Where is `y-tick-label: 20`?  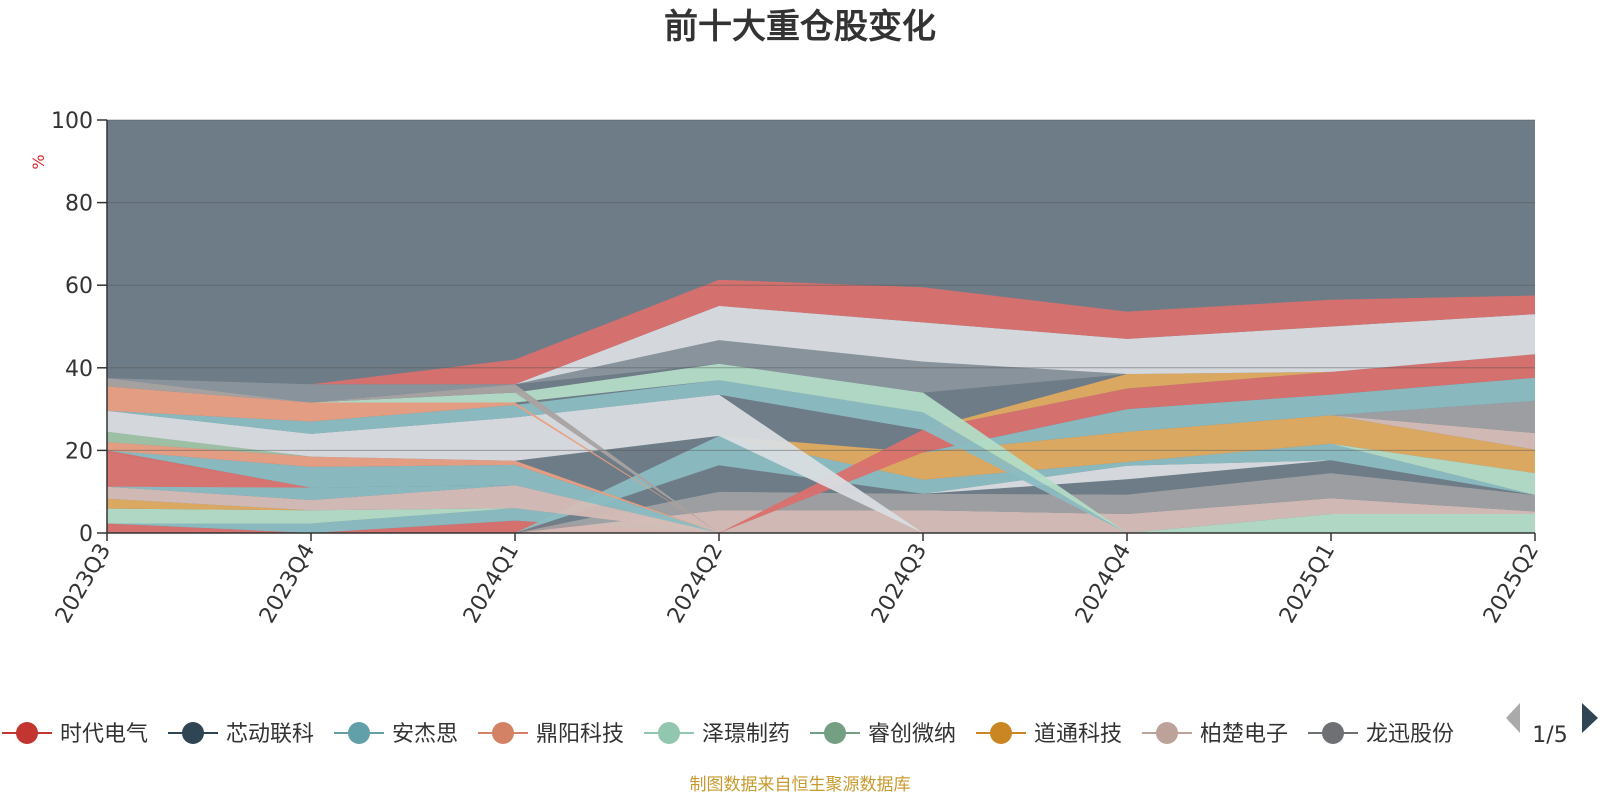 y-tick-label: 20 is located at coordinates (79, 451).